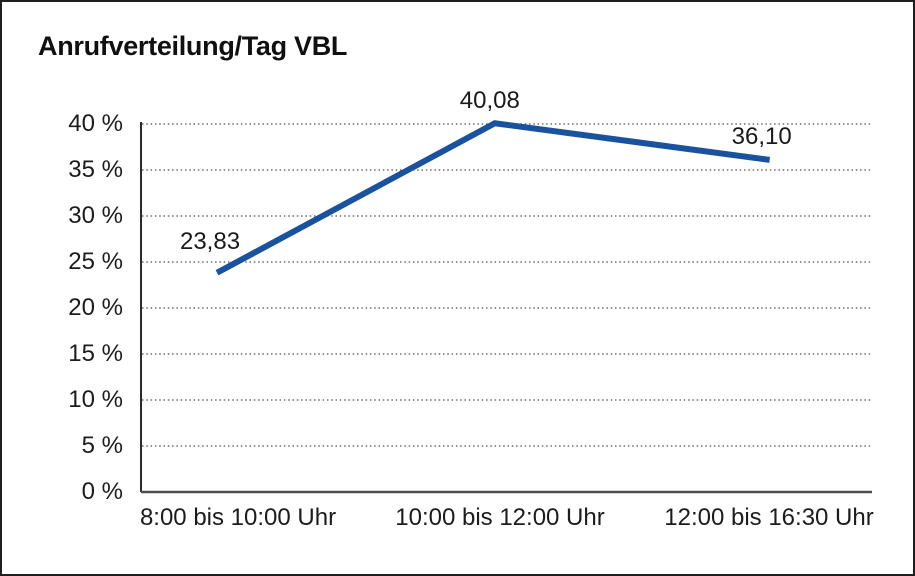  I want to click on chart-title: Anrufverteilung/Tag VBL, so click(193, 46).